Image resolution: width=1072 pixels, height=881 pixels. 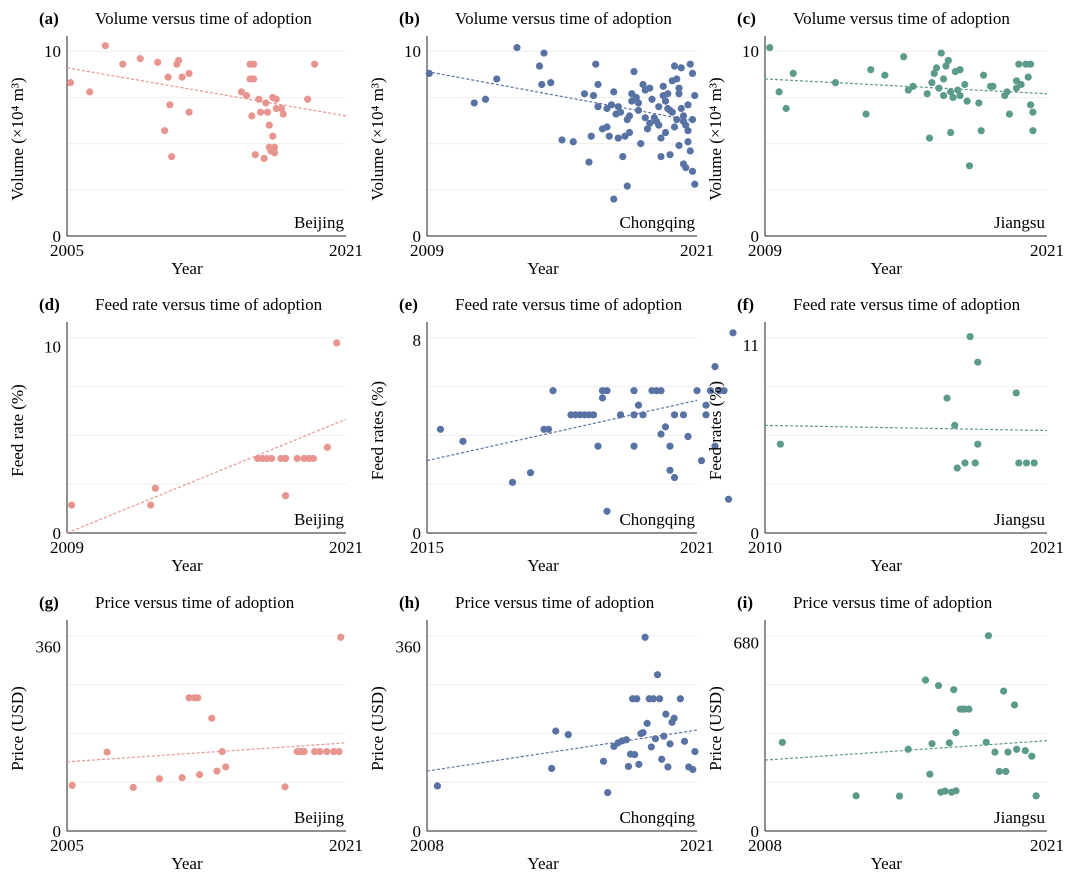 What do you see at coordinates (1020, 519) in the screenshot?
I see `region-label: Jiangsu` at bounding box center [1020, 519].